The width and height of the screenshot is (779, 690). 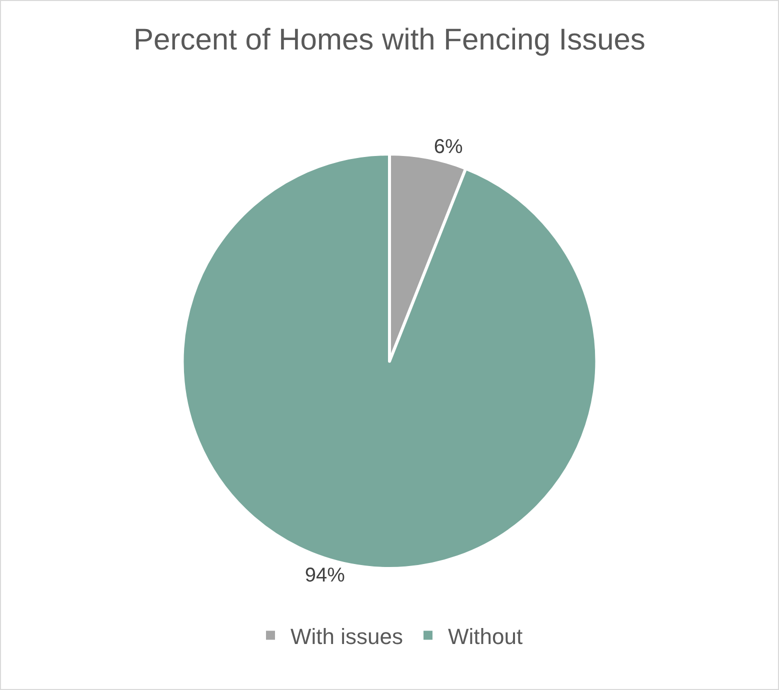 What do you see at coordinates (485, 636) in the screenshot?
I see `legend-label: Without` at bounding box center [485, 636].